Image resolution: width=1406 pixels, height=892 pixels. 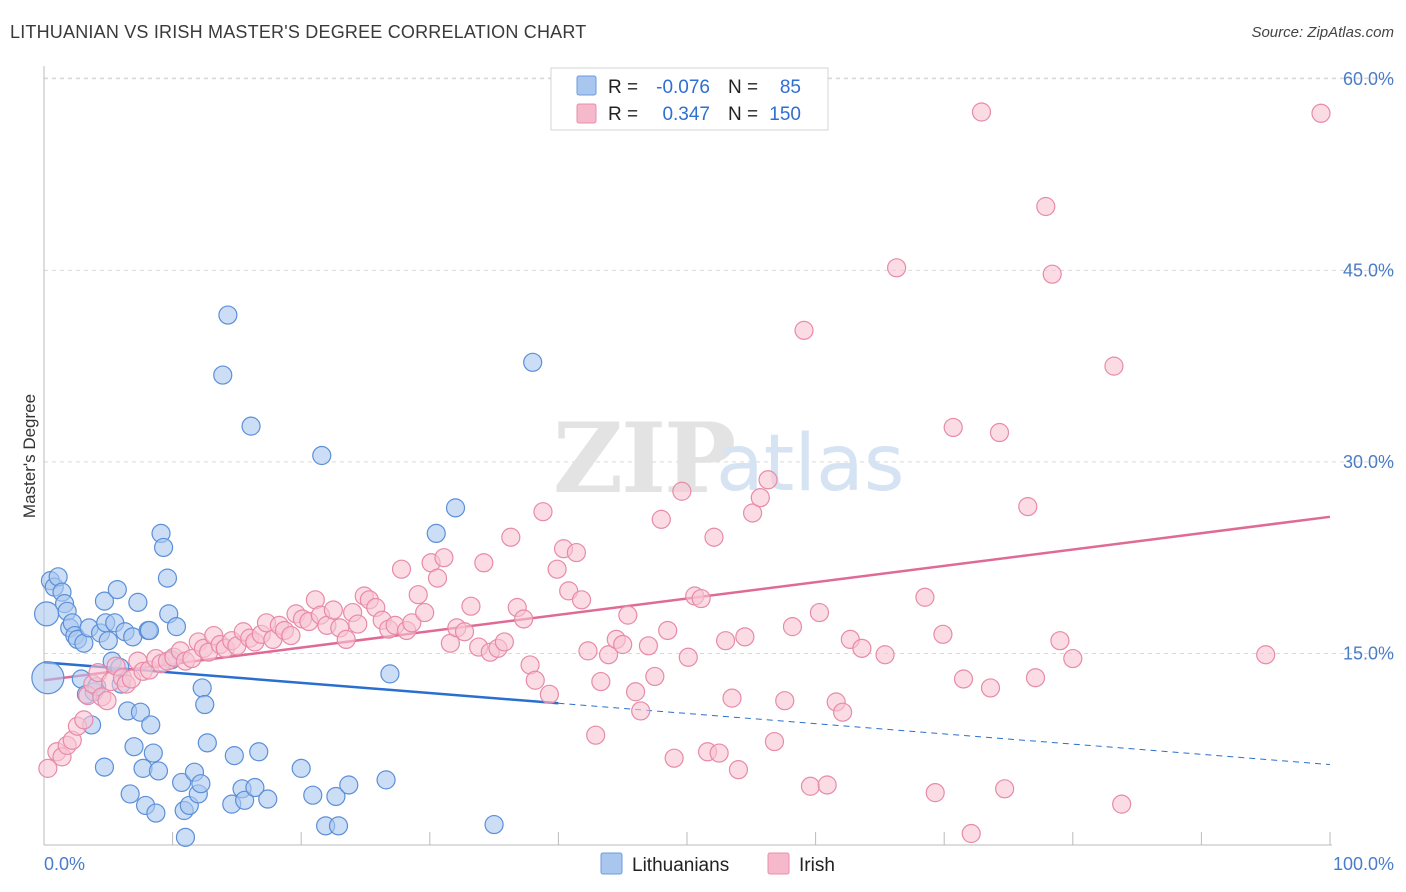 I want to click on x-ticks, so click(x=687, y=838).